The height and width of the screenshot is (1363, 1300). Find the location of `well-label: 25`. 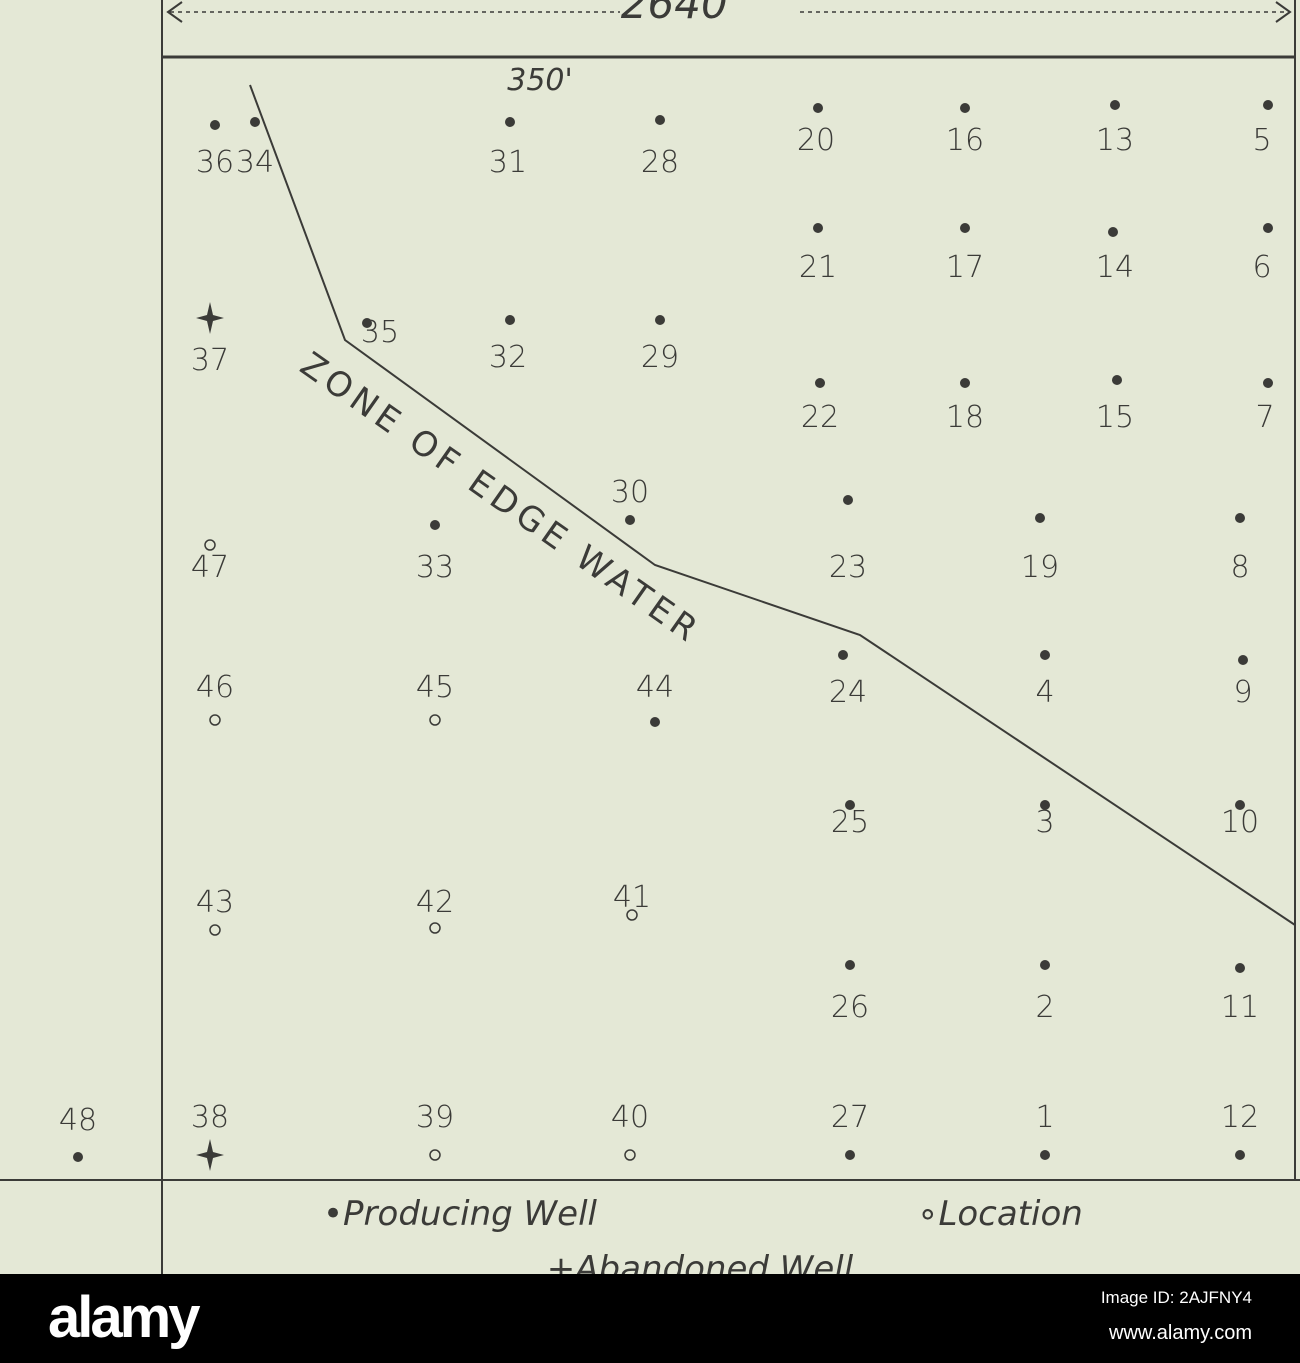

well-label: 25 is located at coordinates (850, 822).